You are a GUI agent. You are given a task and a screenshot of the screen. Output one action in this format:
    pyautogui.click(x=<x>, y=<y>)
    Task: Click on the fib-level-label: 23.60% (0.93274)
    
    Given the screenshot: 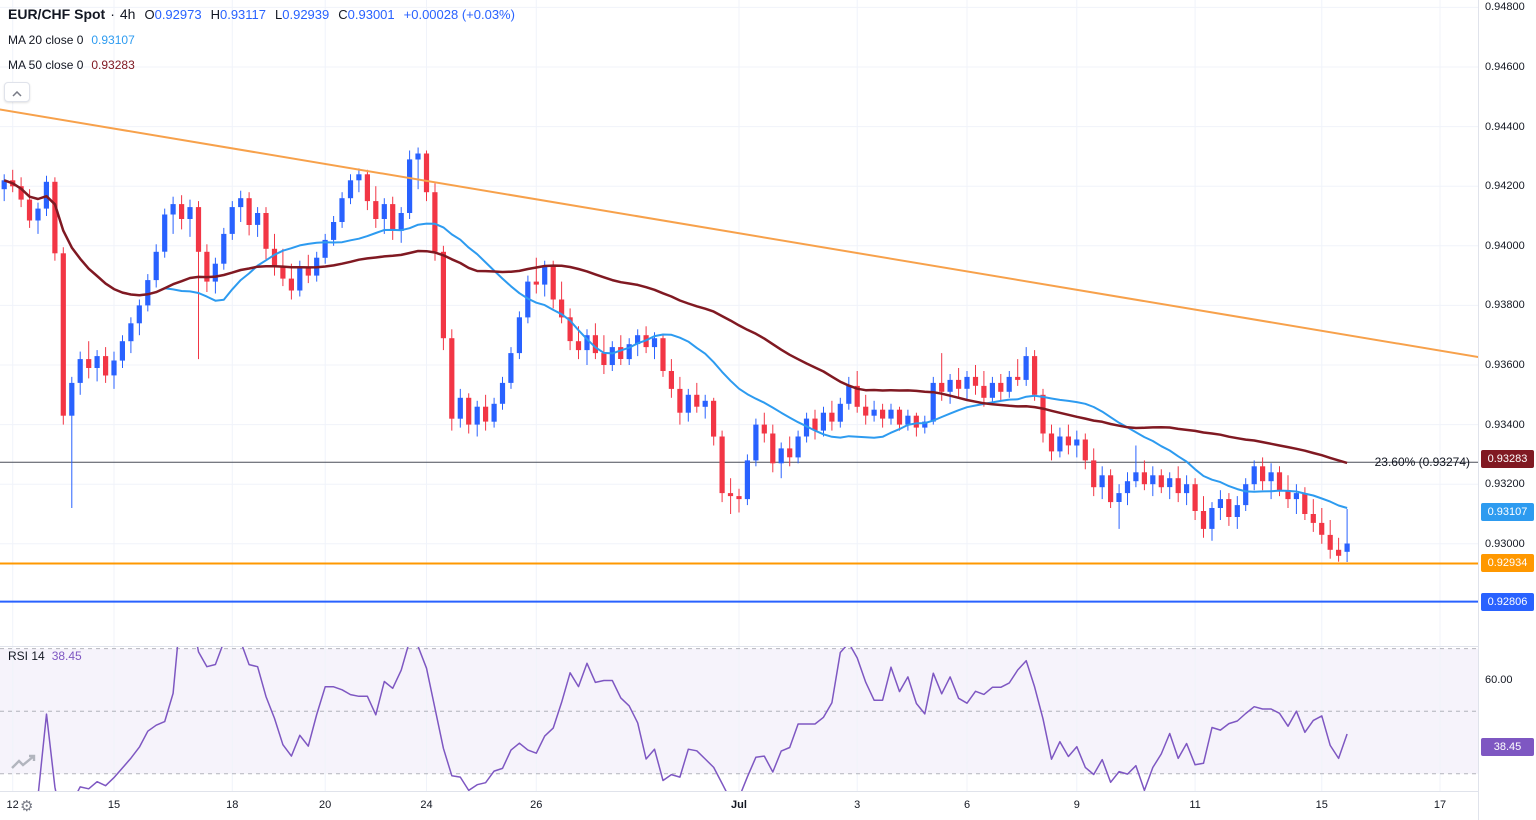 What is the action you would take?
    pyautogui.click(x=1422, y=462)
    